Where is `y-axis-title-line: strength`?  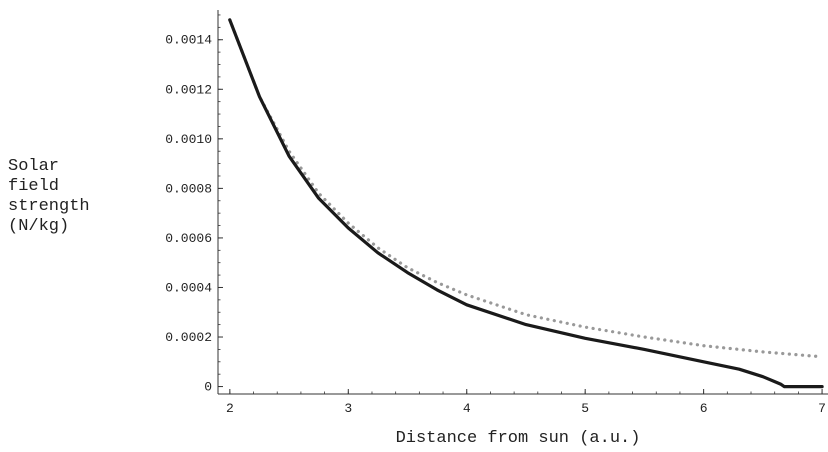 y-axis-title-line: strength is located at coordinates (49, 206).